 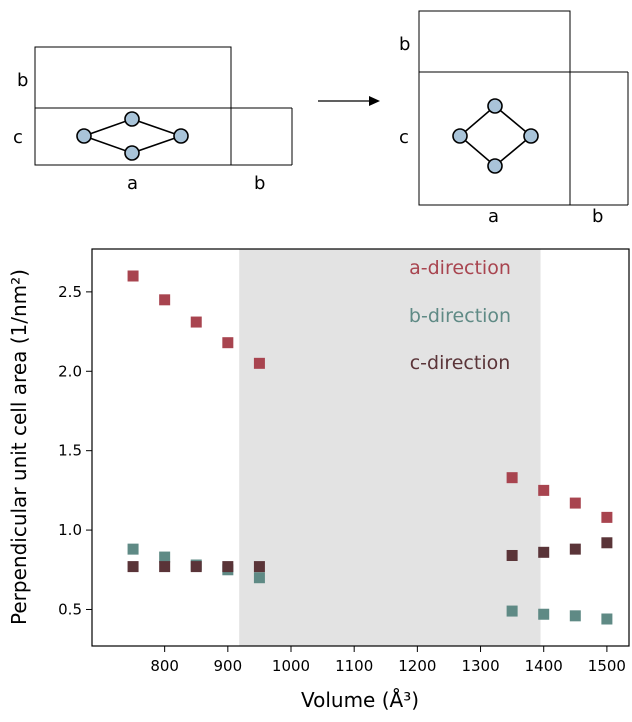 What do you see at coordinates (460, 268) in the screenshot?
I see `legend-entry: a-direction` at bounding box center [460, 268].